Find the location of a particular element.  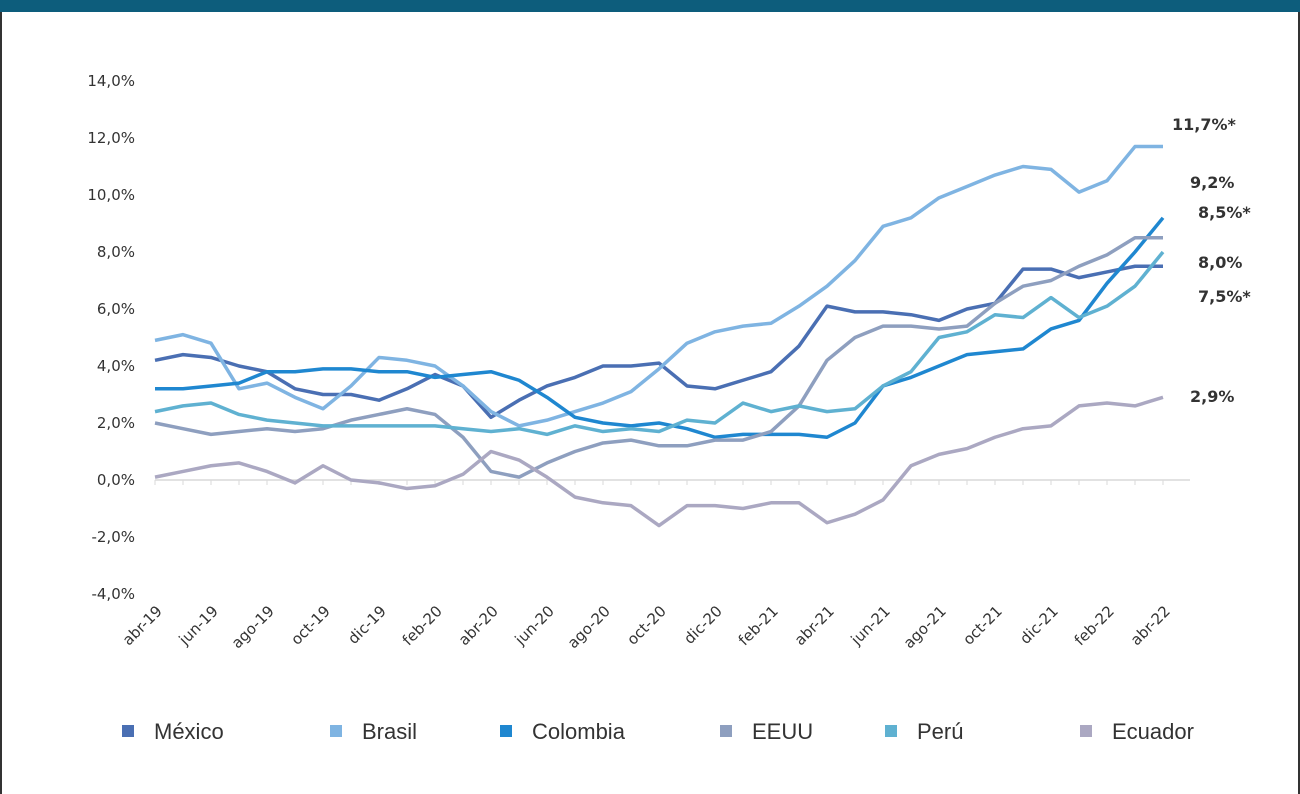

x-tick-label: jun-21 is located at coordinates (870, 625).